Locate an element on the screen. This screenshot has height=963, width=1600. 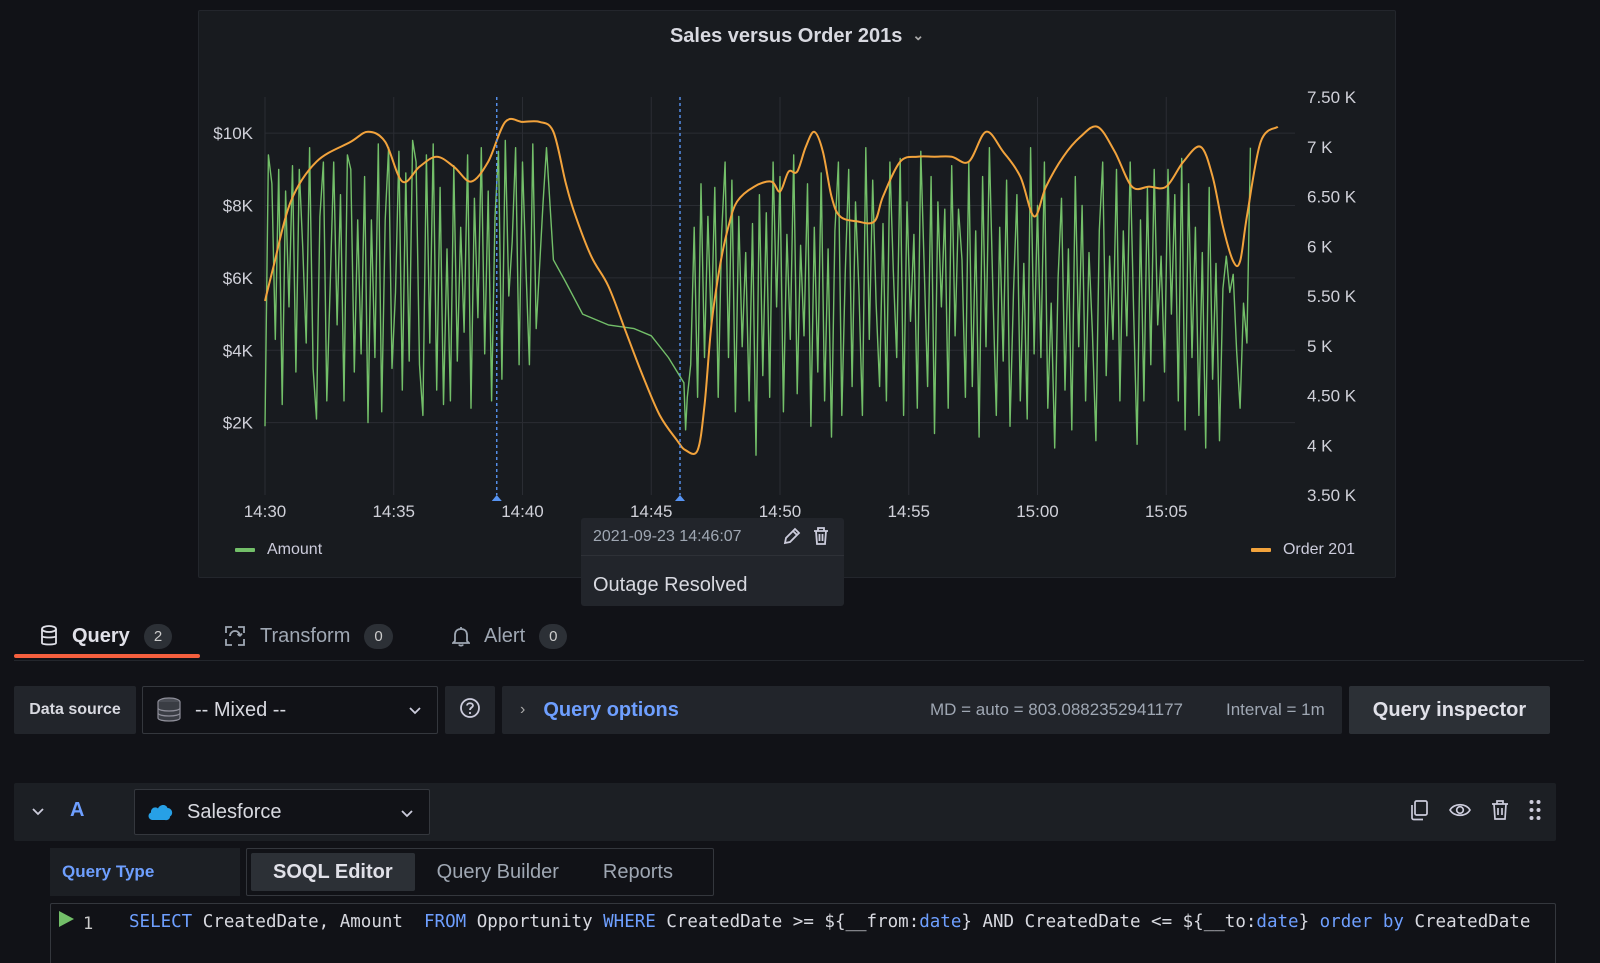
editor-tabs: Query 2 Transform 0 Alert 0 is located at coordinates (799, 636).